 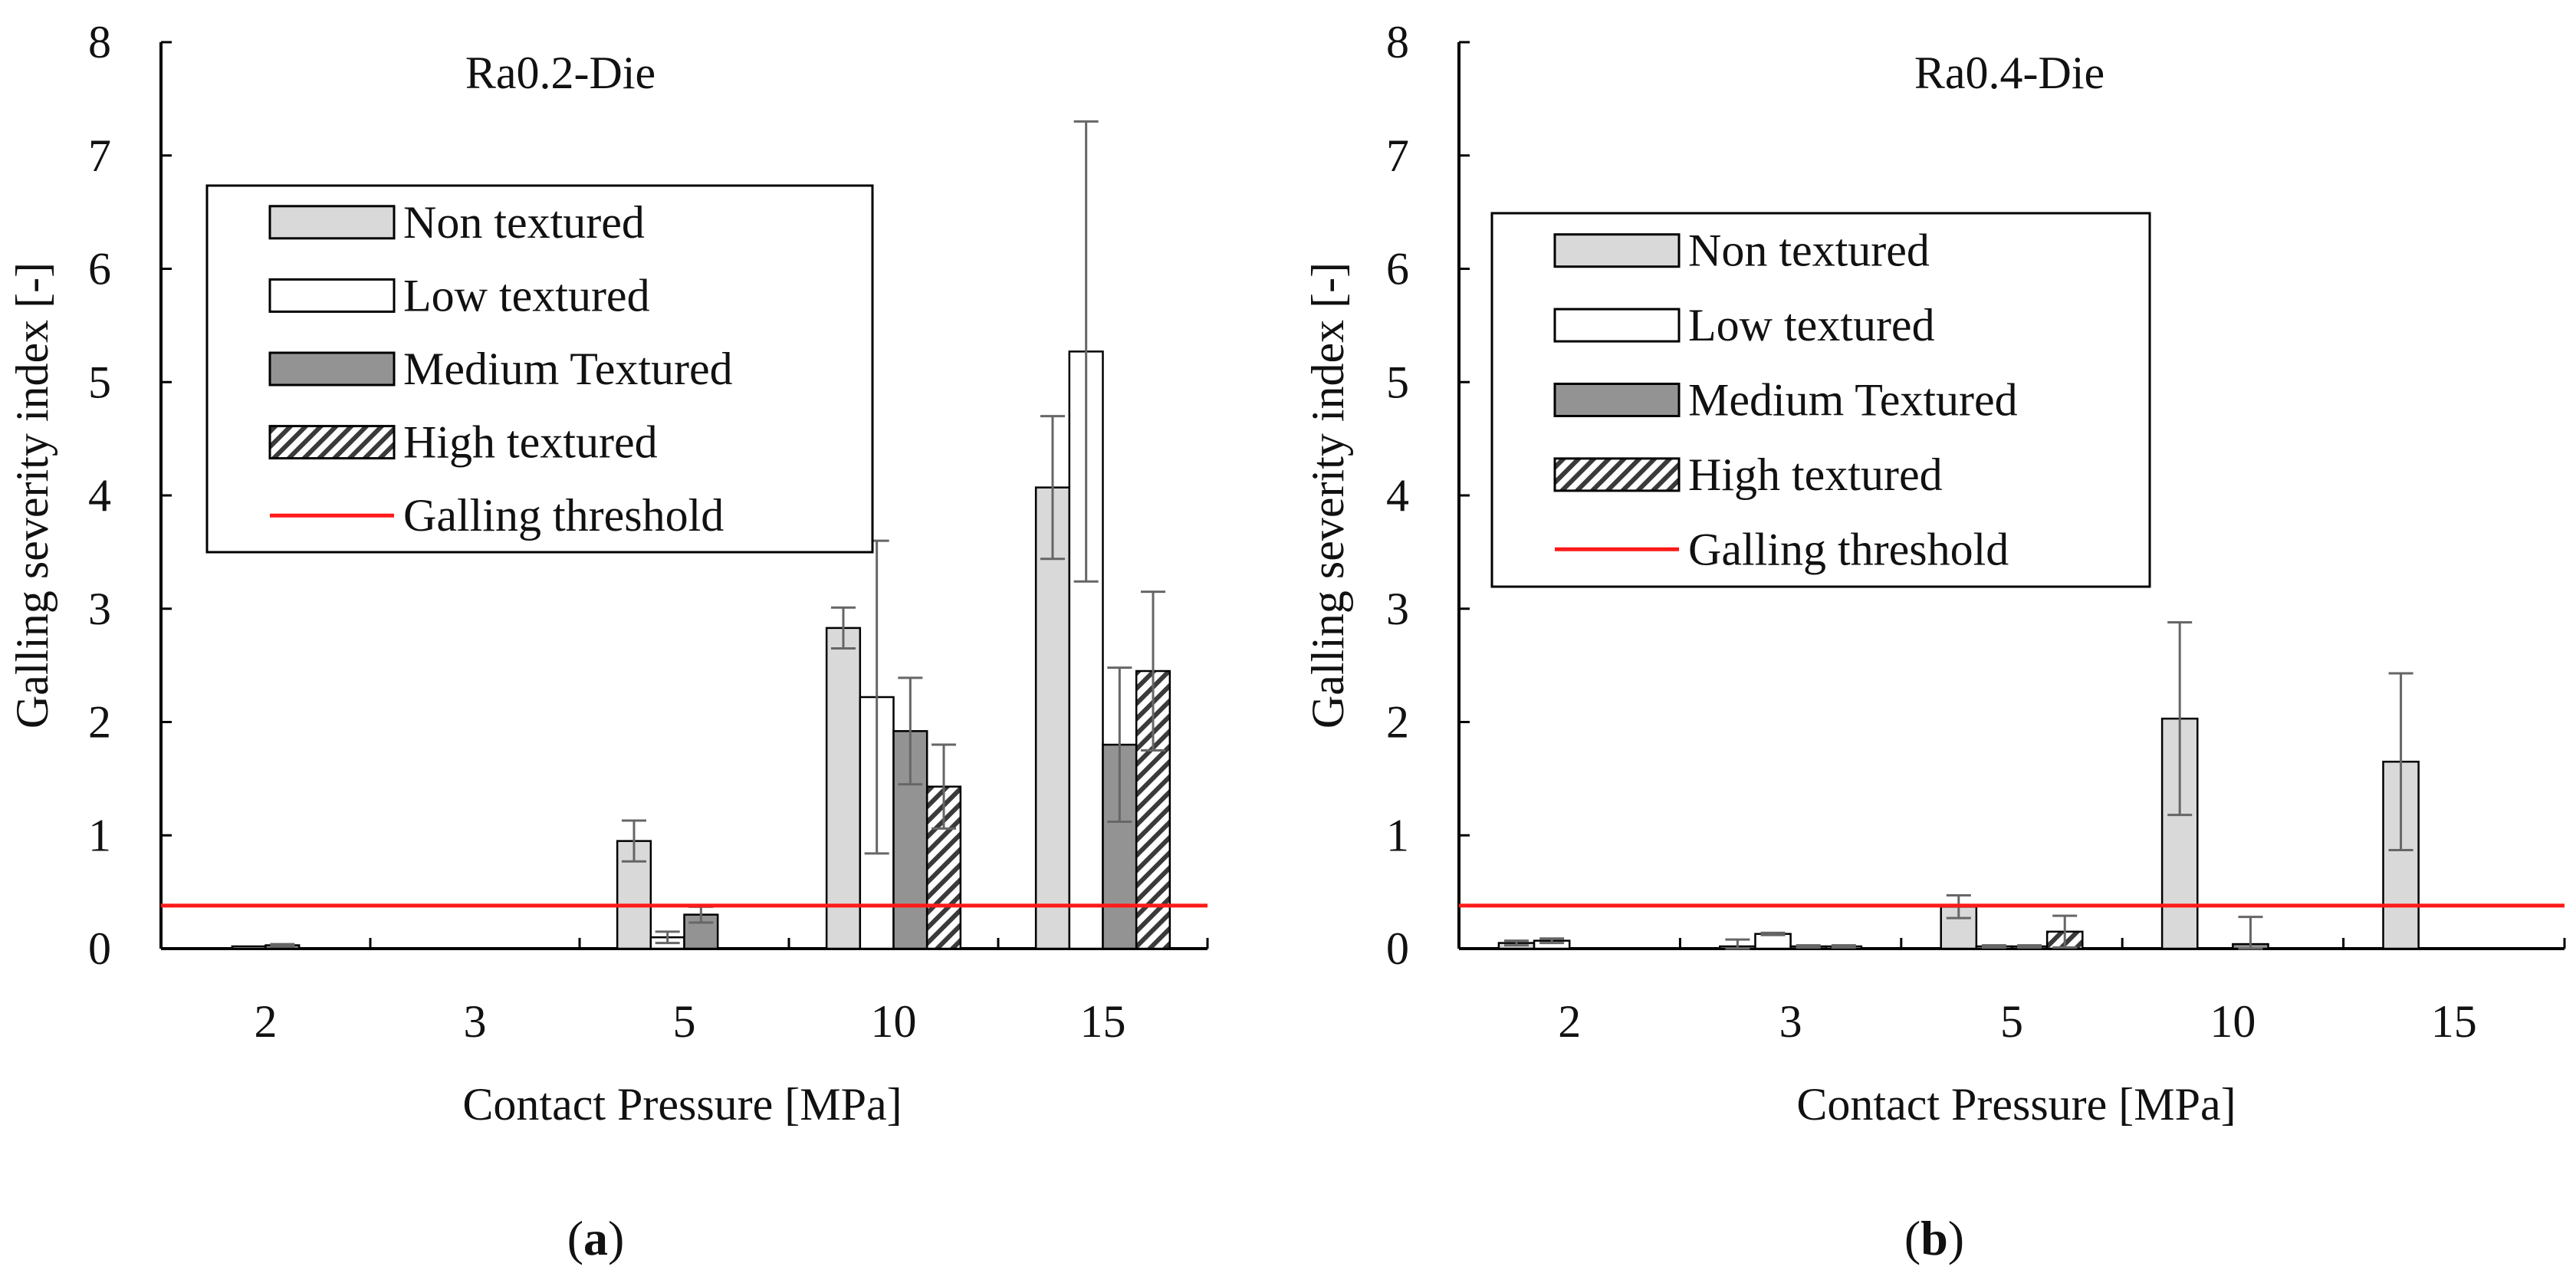 I want to click on panel-label: (b), so click(x=1934, y=1238).